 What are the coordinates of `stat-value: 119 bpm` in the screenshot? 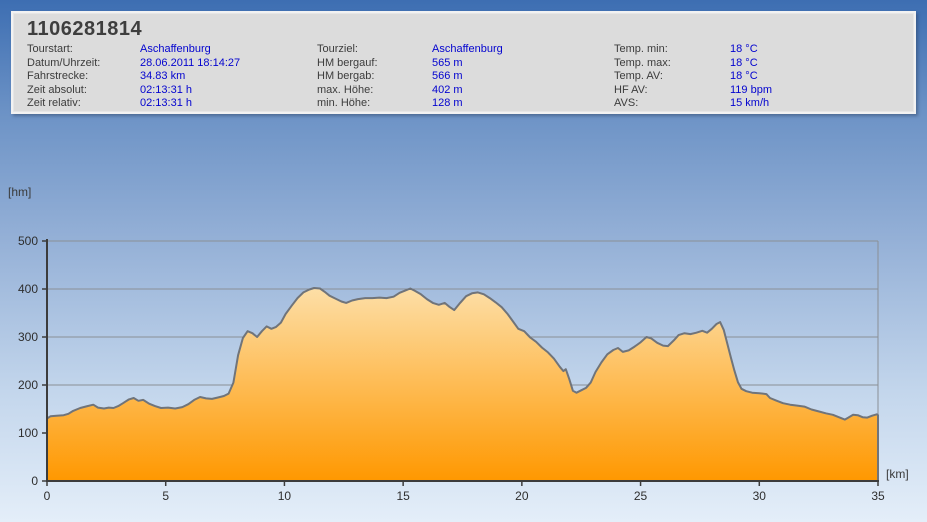 It's located at (751, 89).